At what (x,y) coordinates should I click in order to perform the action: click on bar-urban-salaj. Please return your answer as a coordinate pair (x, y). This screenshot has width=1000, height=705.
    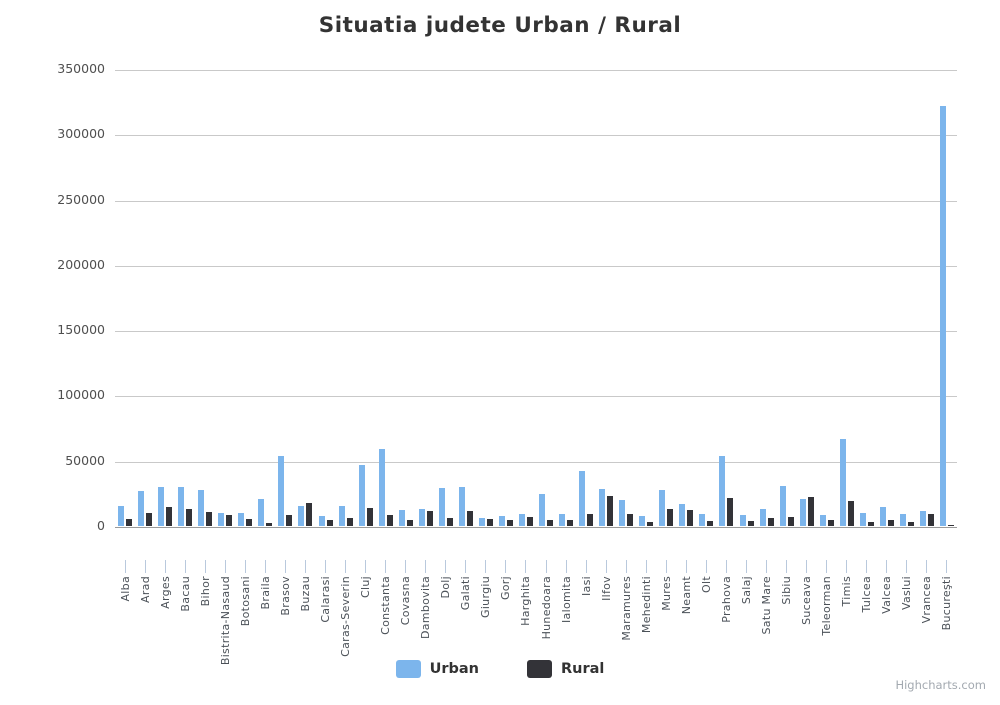
    Looking at the image, I should click on (742, 520).